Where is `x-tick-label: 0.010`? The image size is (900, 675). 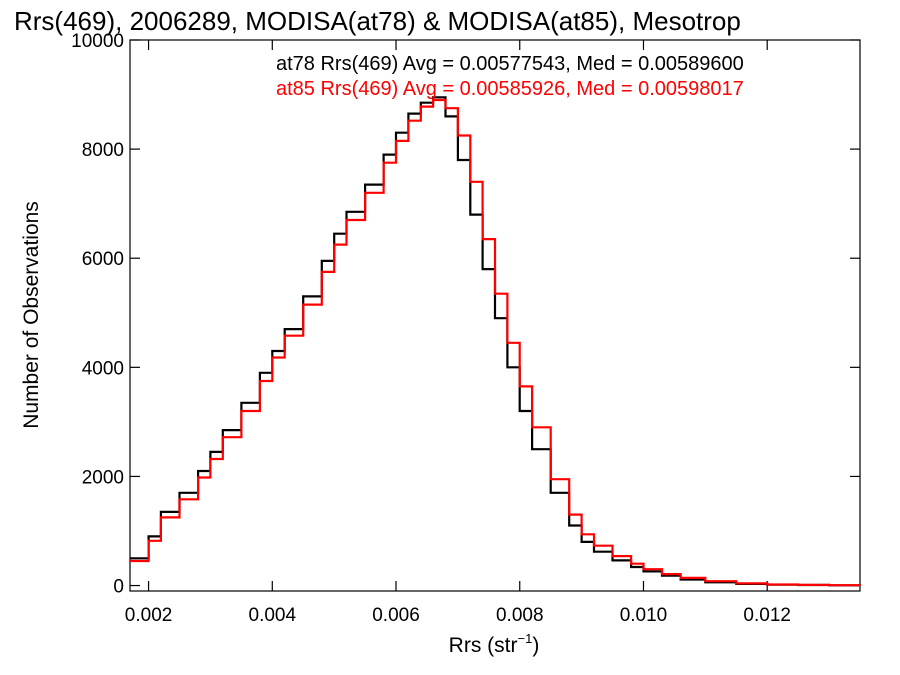
x-tick-label: 0.010 is located at coordinates (644, 615).